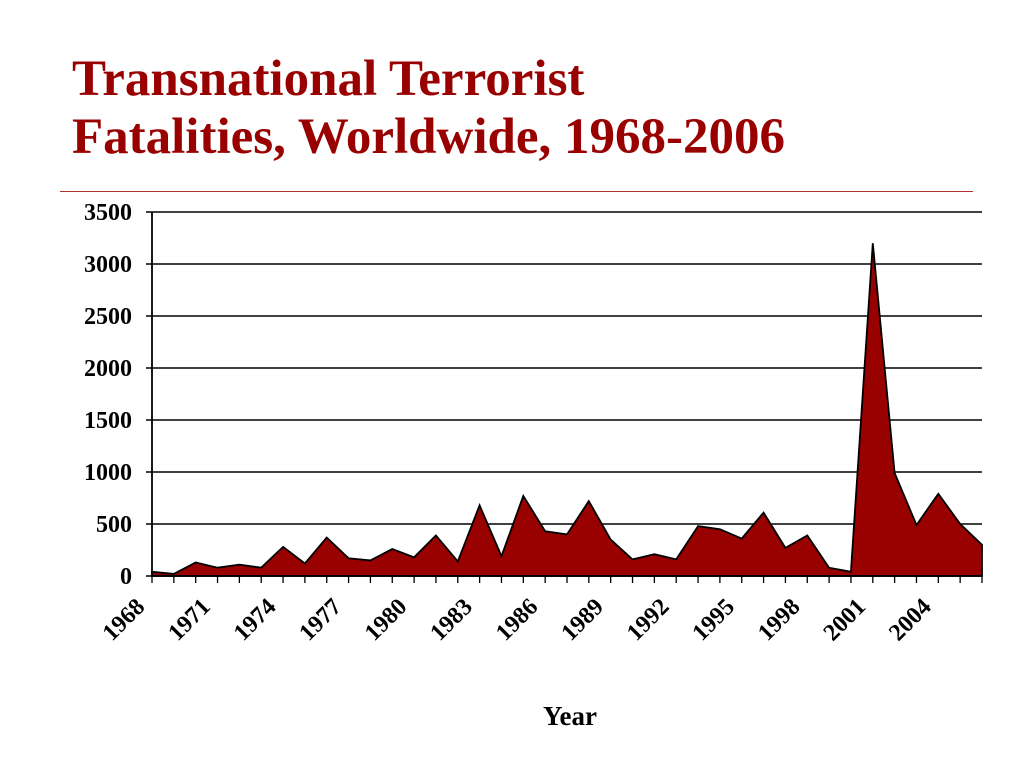  I want to click on y-tick-labels: 0 500 1000 1500 2000 2500 3000 3500, so click(108, 395).